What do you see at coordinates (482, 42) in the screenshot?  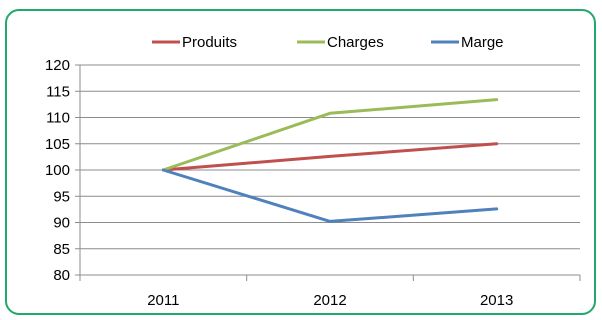 I see `legend-label-marge: Marge` at bounding box center [482, 42].